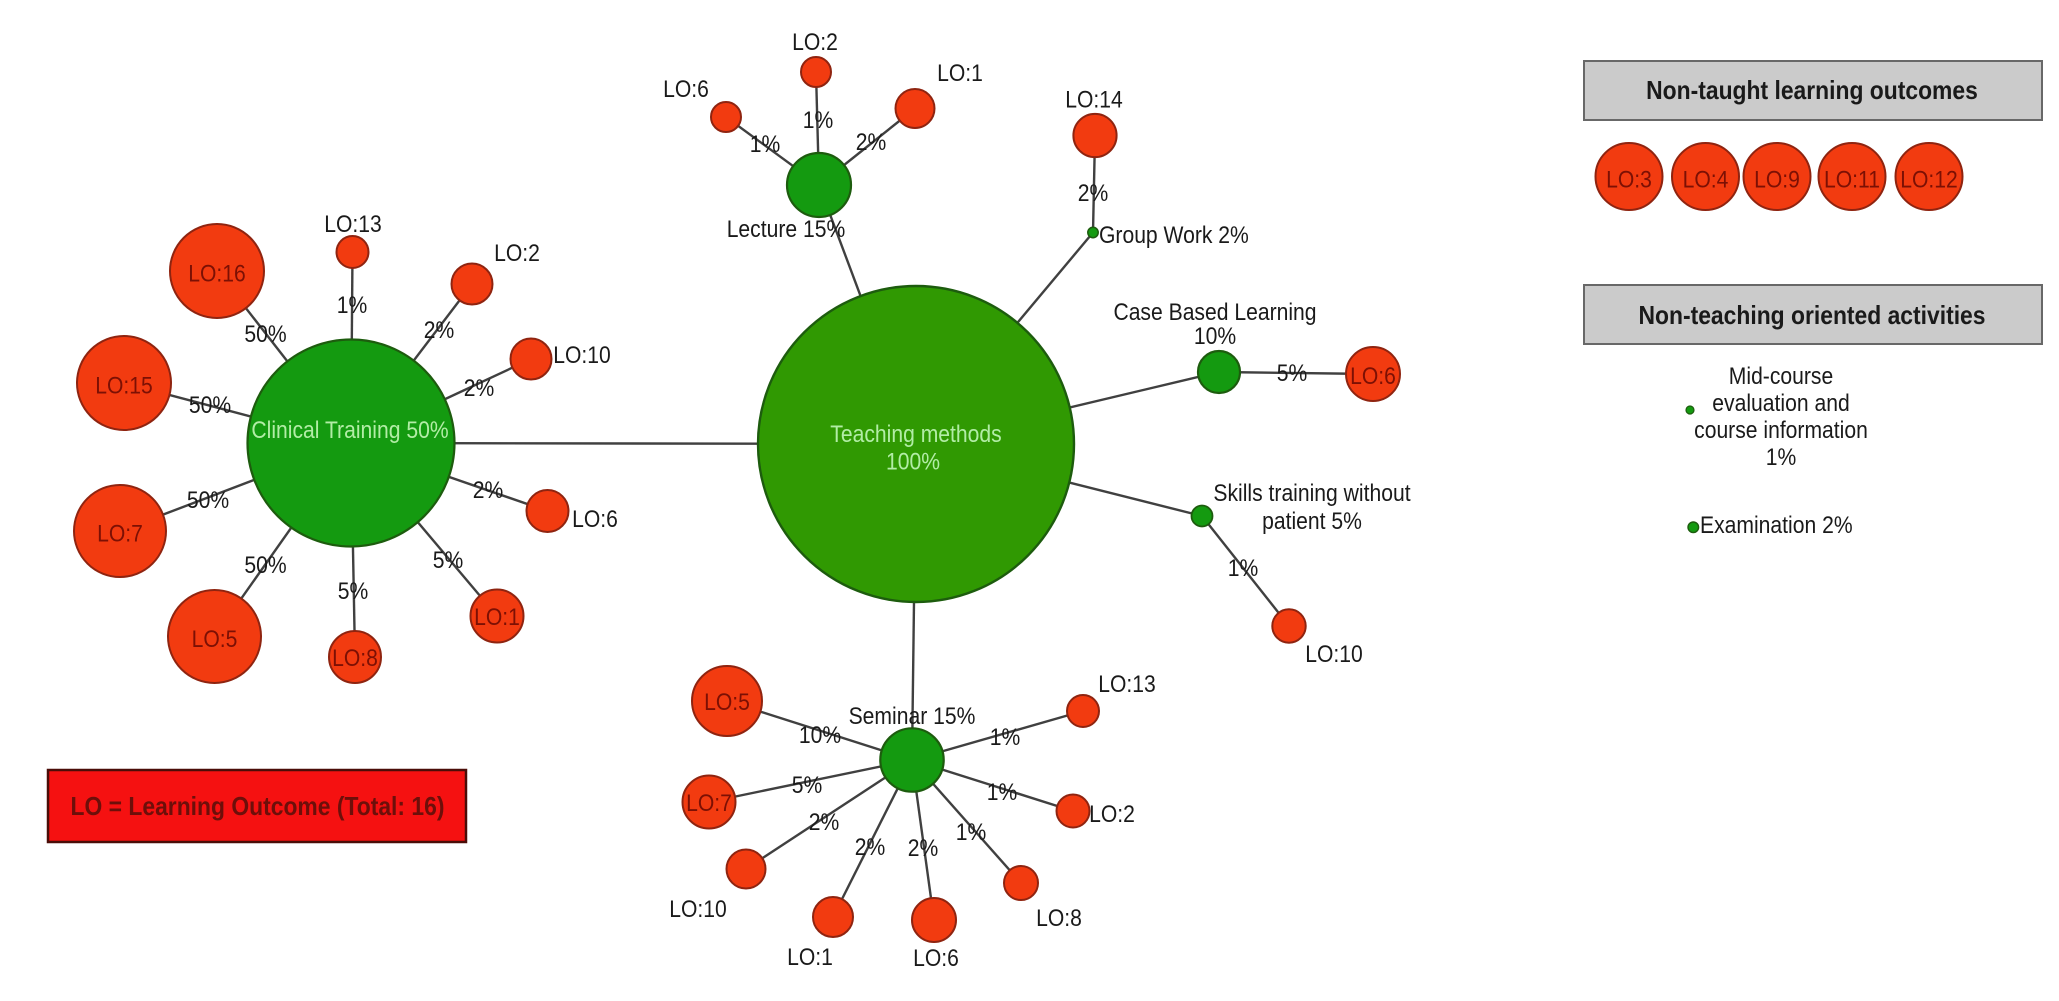 This screenshot has width=2059, height=1001. Describe the element at coordinates (1706, 180) in the screenshot. I see `svg-text: LO:4` at that location.